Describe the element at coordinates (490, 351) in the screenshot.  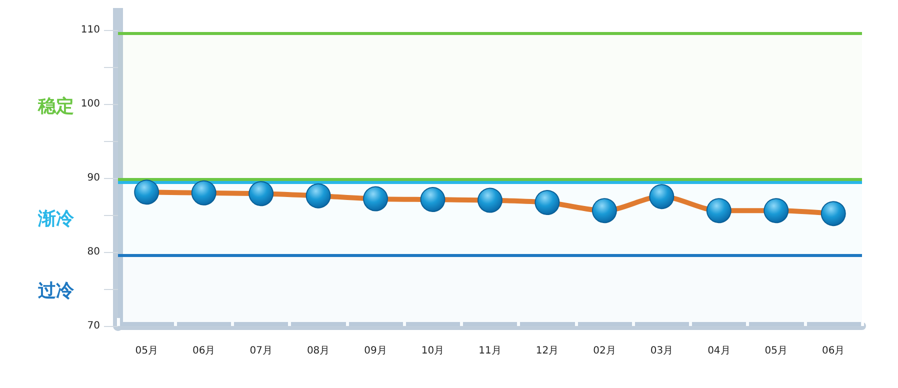
I see `x-tick-label: 11月` at that location.